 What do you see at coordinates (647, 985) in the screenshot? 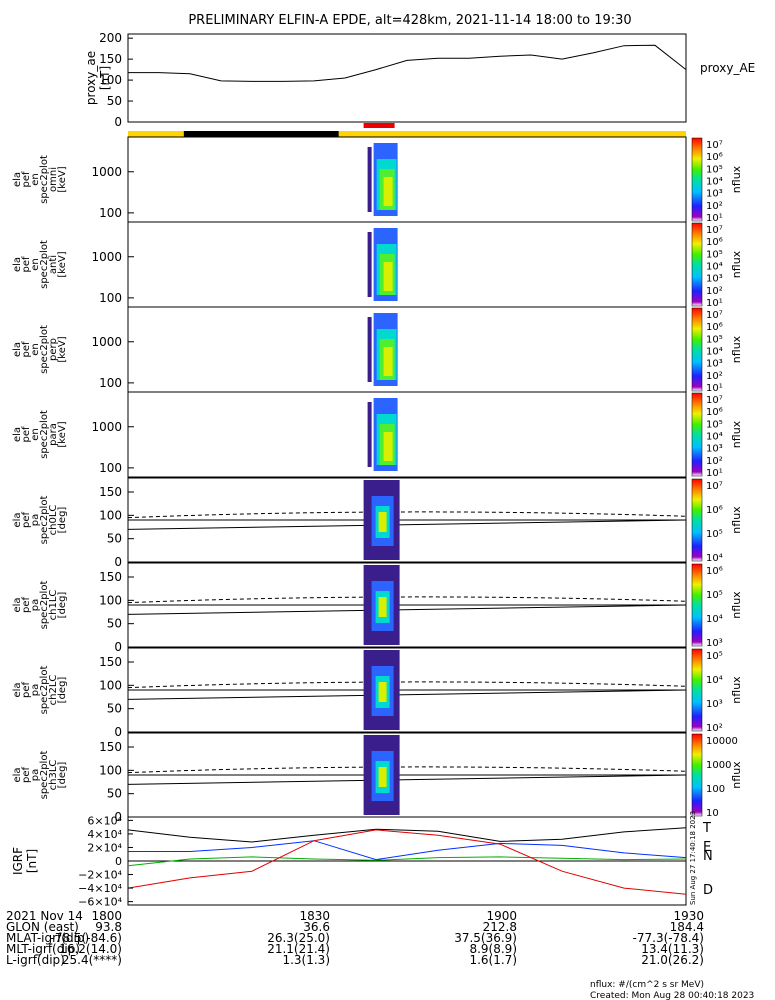
I see `nflux-unit-note: nflux: #/(cm^2 s sr MeV)` at bounding box center [647, 985].